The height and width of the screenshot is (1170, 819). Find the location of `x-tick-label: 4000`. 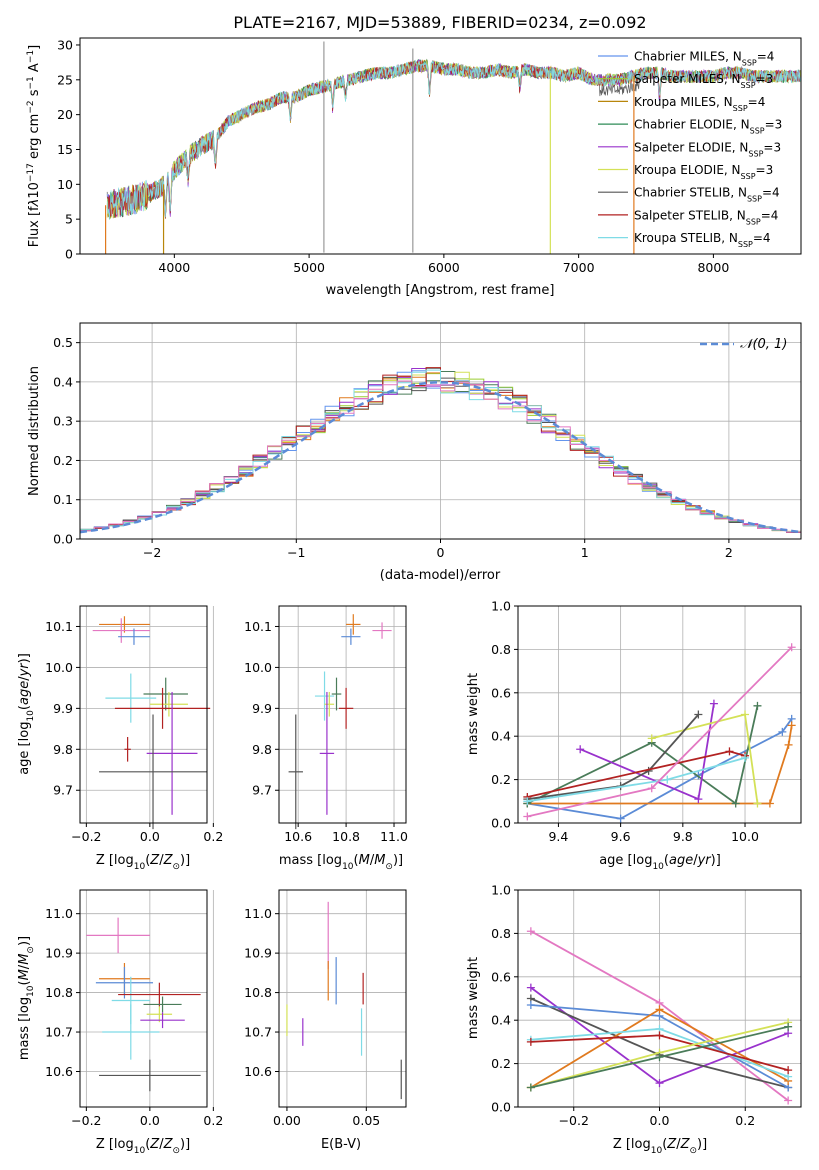

x-tick-label: 4000 is located at coordinates (174, 267).